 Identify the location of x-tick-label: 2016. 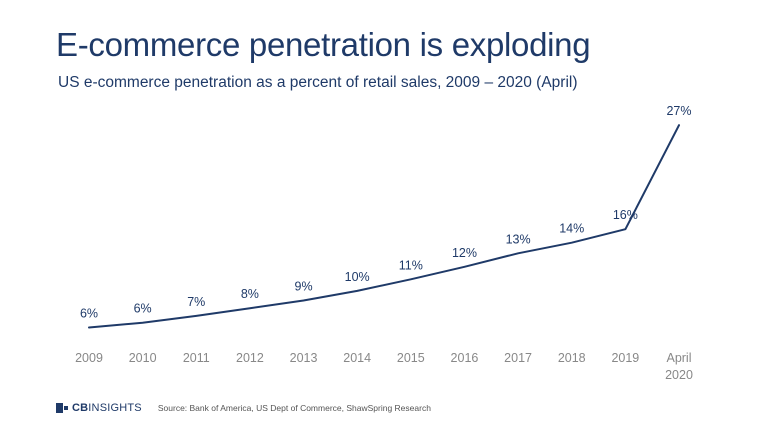
(465, 358).